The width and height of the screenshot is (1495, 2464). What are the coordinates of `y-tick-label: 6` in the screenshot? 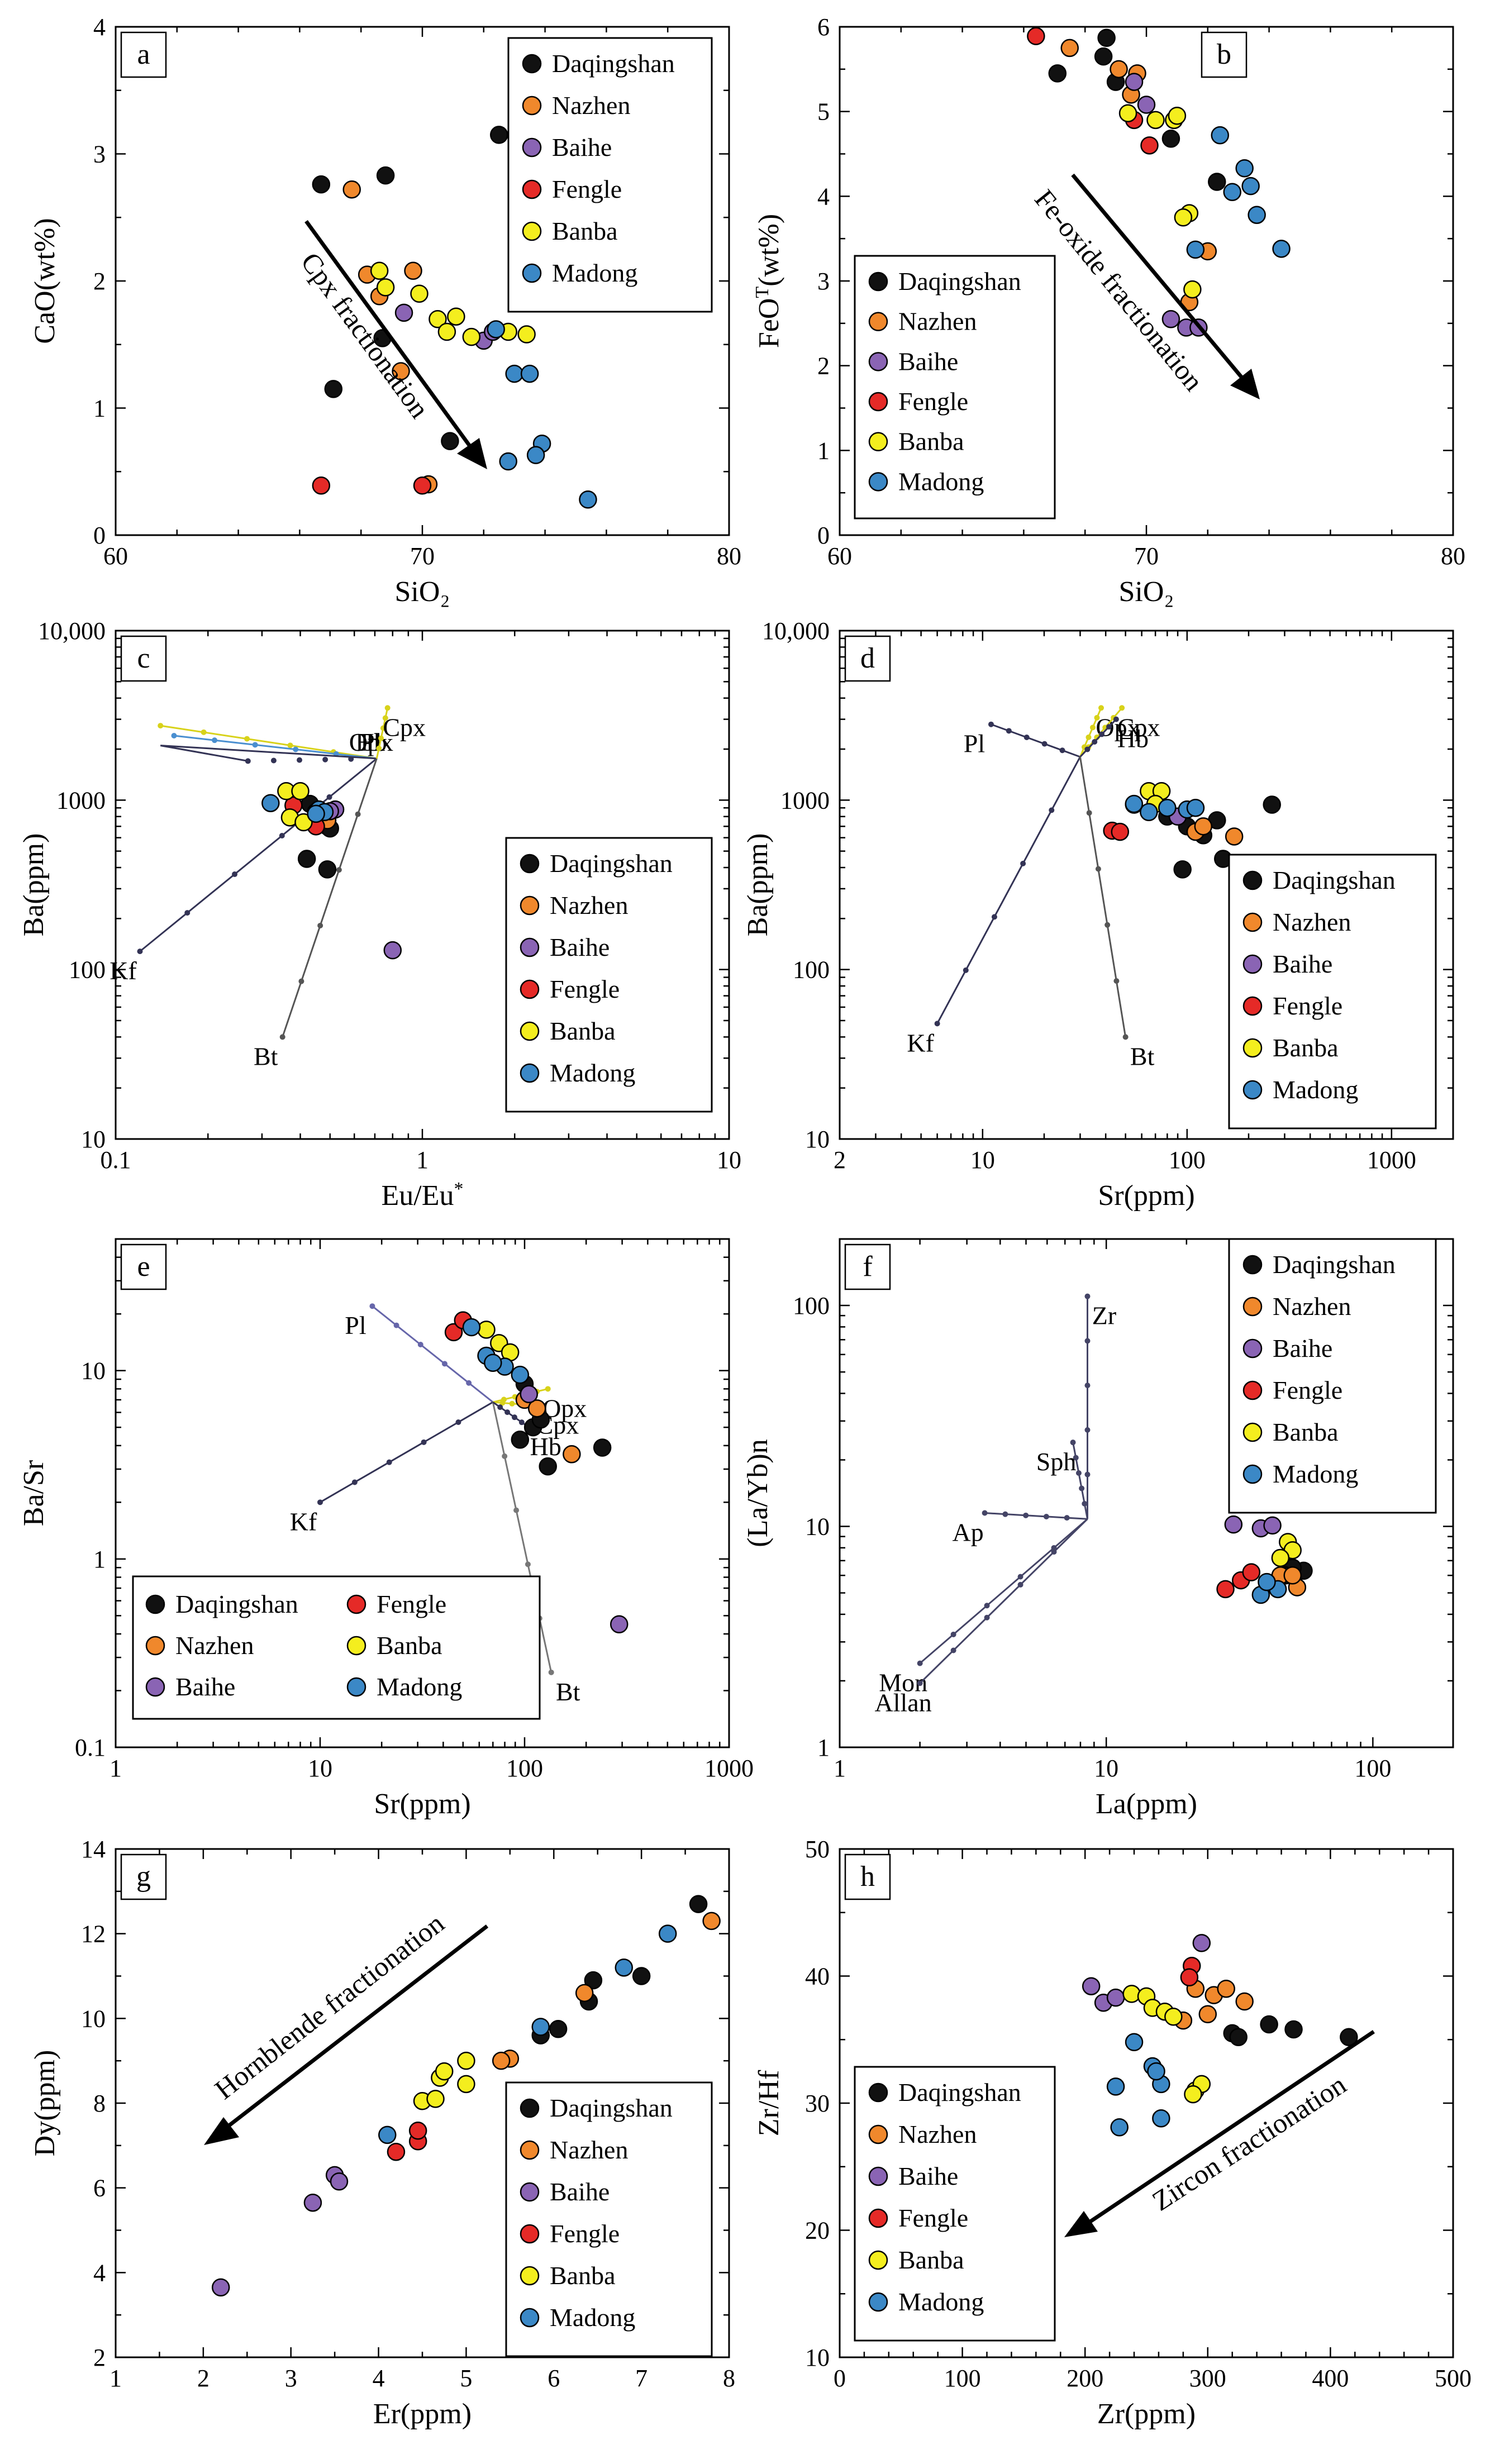 It's located at (823, 27).